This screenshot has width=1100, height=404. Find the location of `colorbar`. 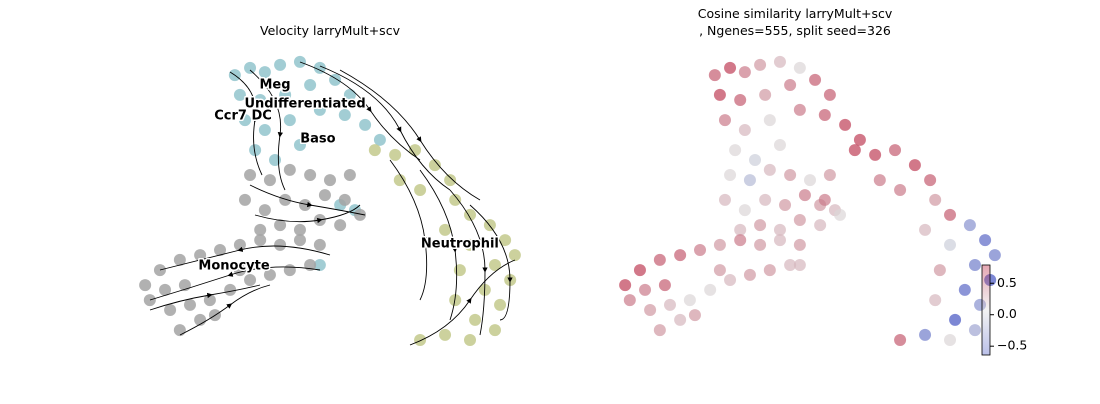

colorbar is located at coordinates (986, 310).